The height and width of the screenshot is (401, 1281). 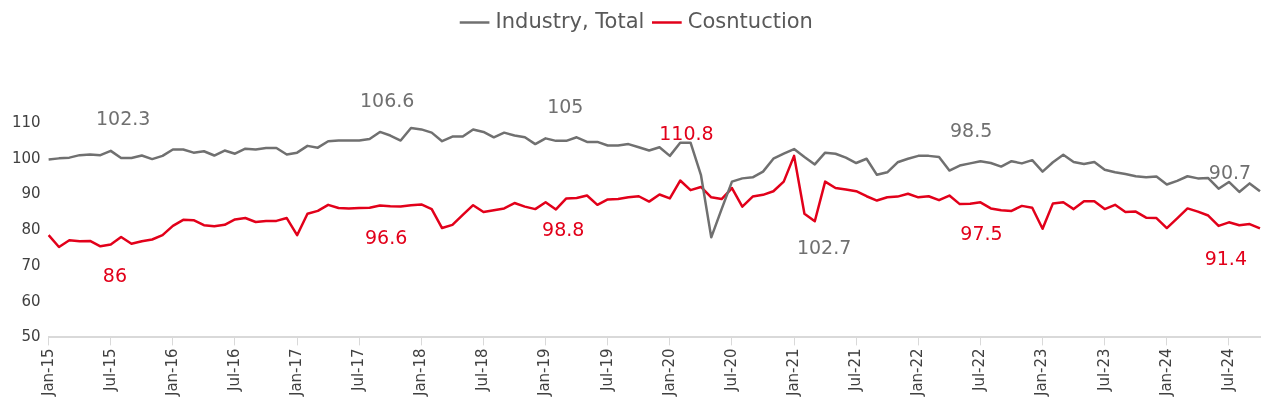 I want to click on y-tick-label: 70, so click(x=31, y=264).